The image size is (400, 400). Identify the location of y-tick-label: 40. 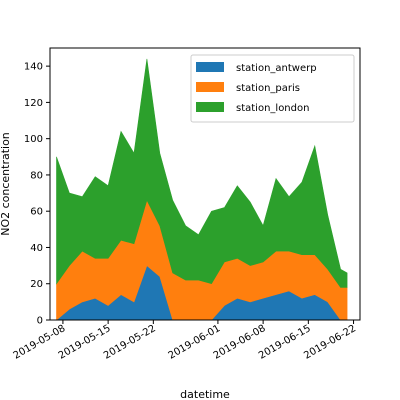
(36, 248).